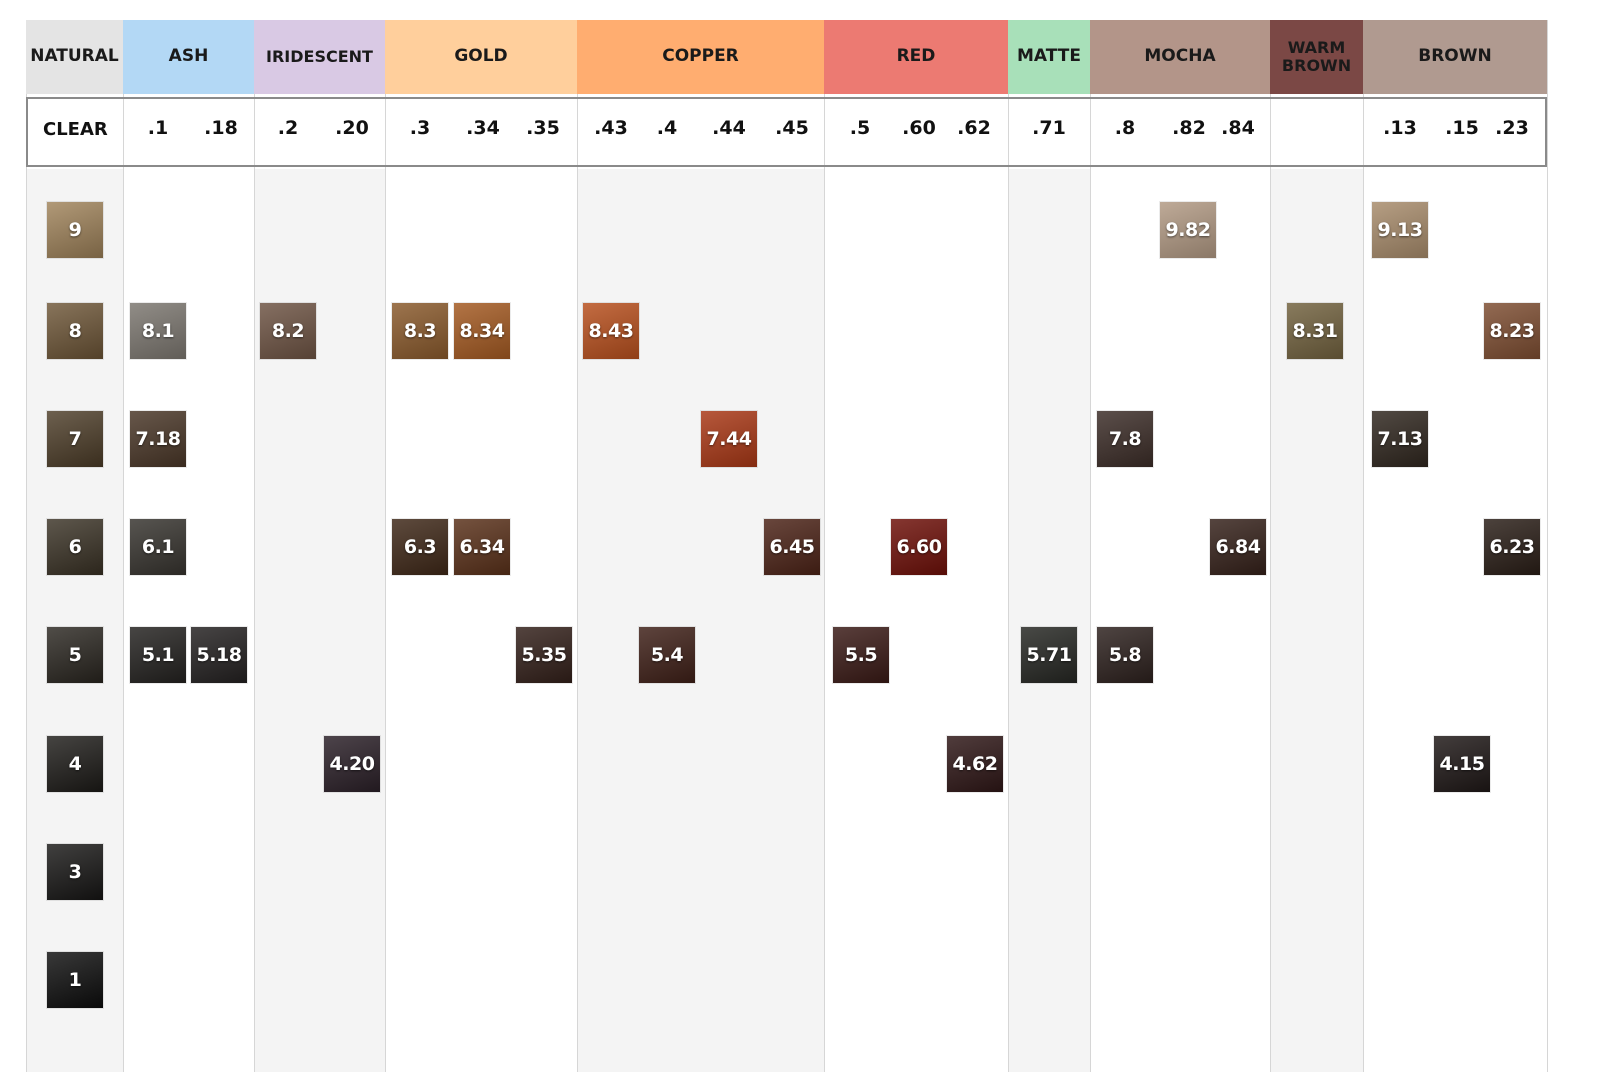  I want to click on code-row-right-border, so click(1546, 132).